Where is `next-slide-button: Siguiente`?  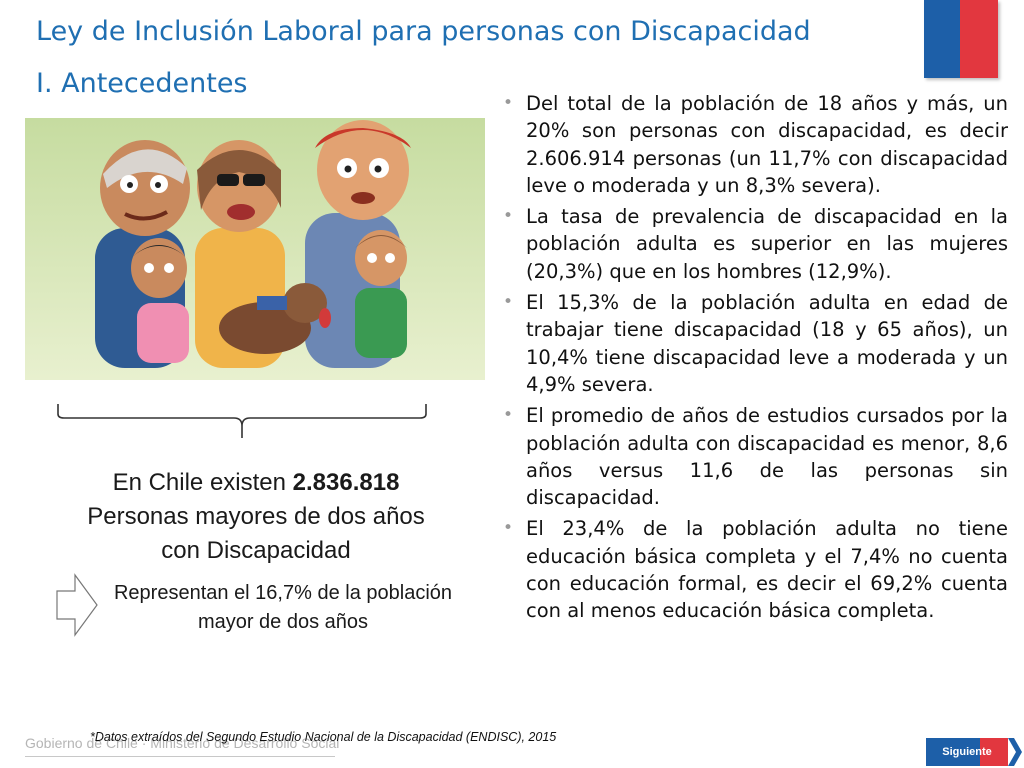 next-slide-button: Siguiente is located at coordinates (974, 750).